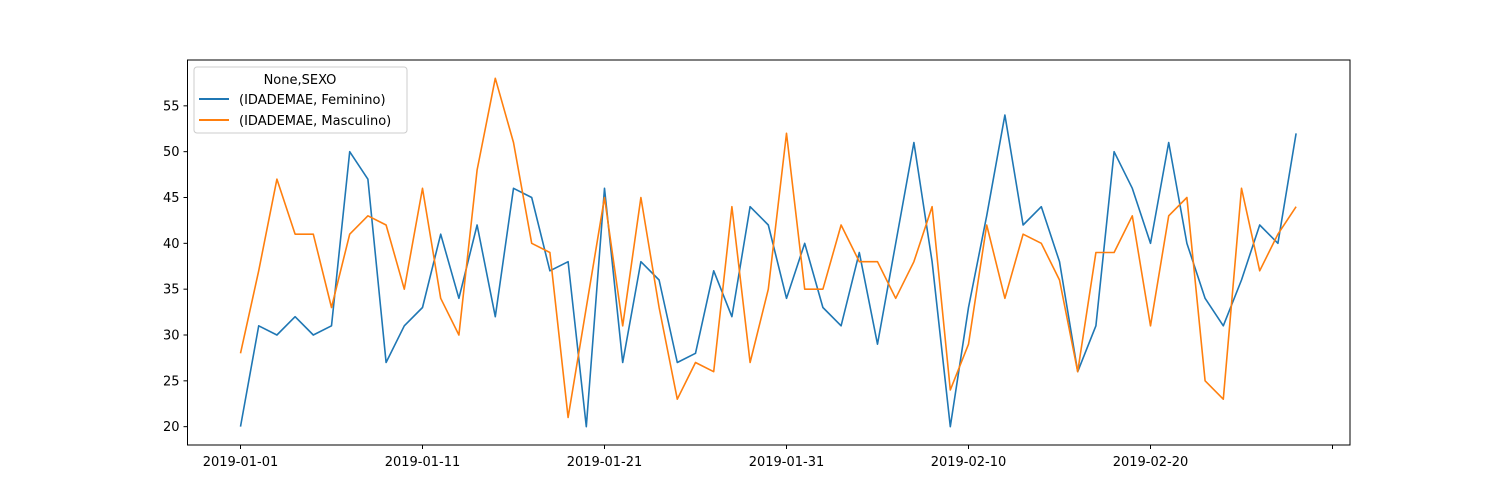 The height and width of the screenshot is (500, 1500). I want to click on x-tick-label: 2019-02-10, so click(969, 462).